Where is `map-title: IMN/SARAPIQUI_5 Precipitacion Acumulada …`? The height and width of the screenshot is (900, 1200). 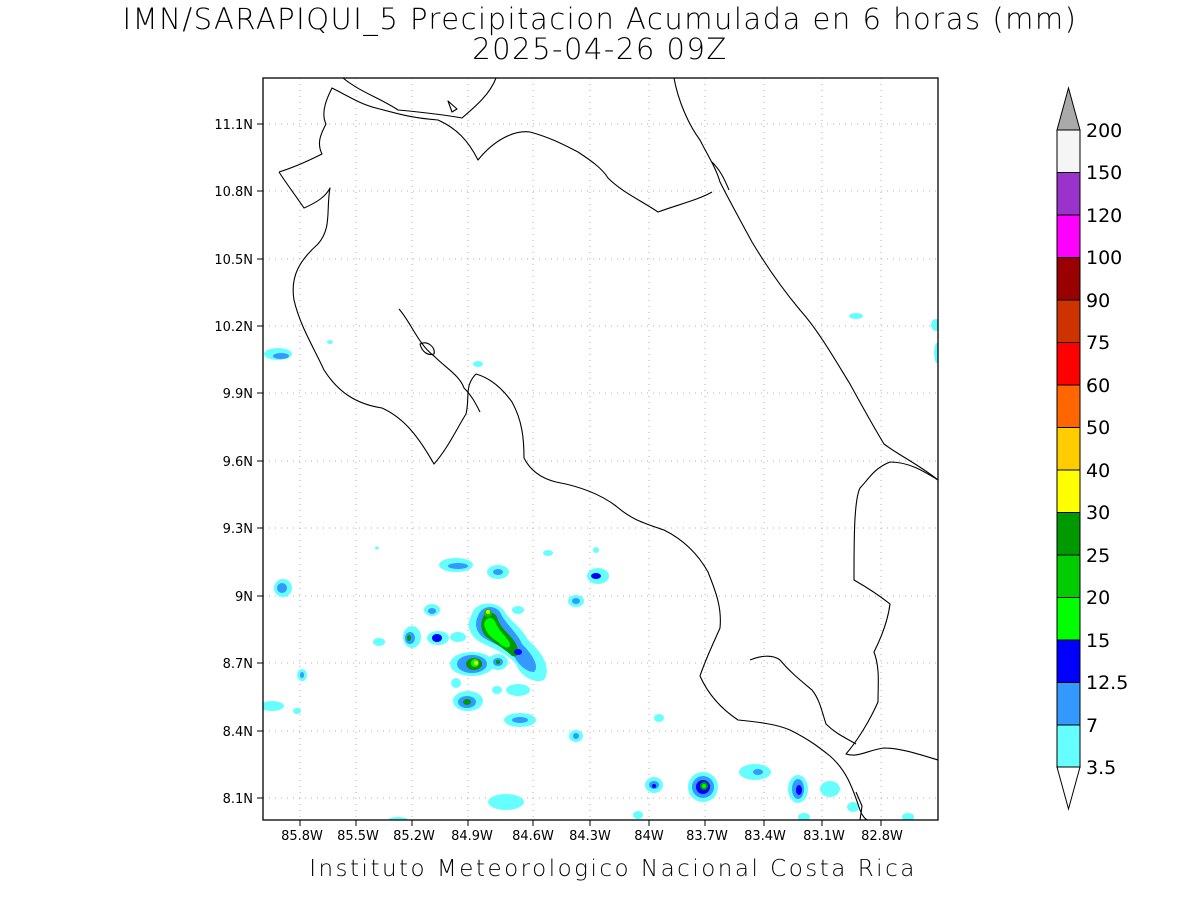 map-title: IMN/SARAPIQUI_5 Precipitacion Acumulada … is located at coordinates (600, 19).